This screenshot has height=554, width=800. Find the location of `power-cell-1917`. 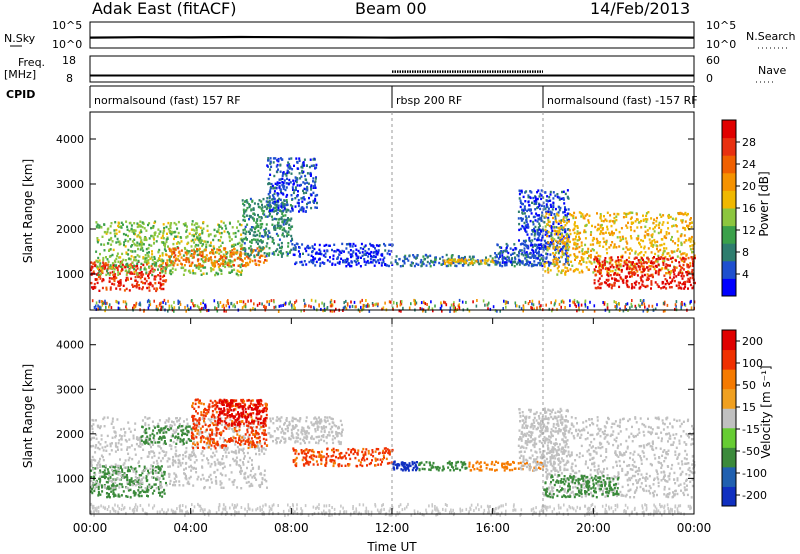

power-cell-1917 is located at coordinates (341, 258).